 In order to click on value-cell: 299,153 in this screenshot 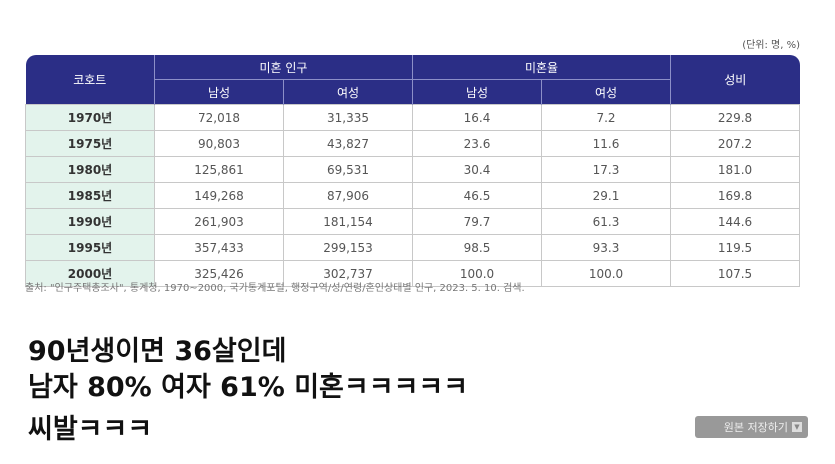, I will do `click(348, 247)`.